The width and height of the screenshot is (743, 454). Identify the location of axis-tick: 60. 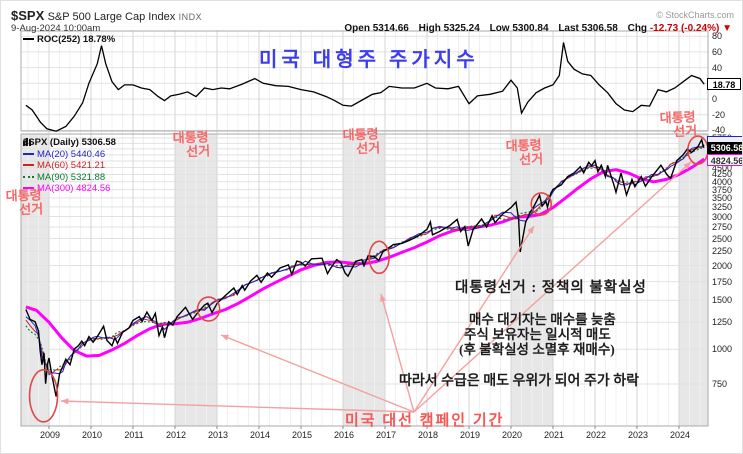
(717, 51).